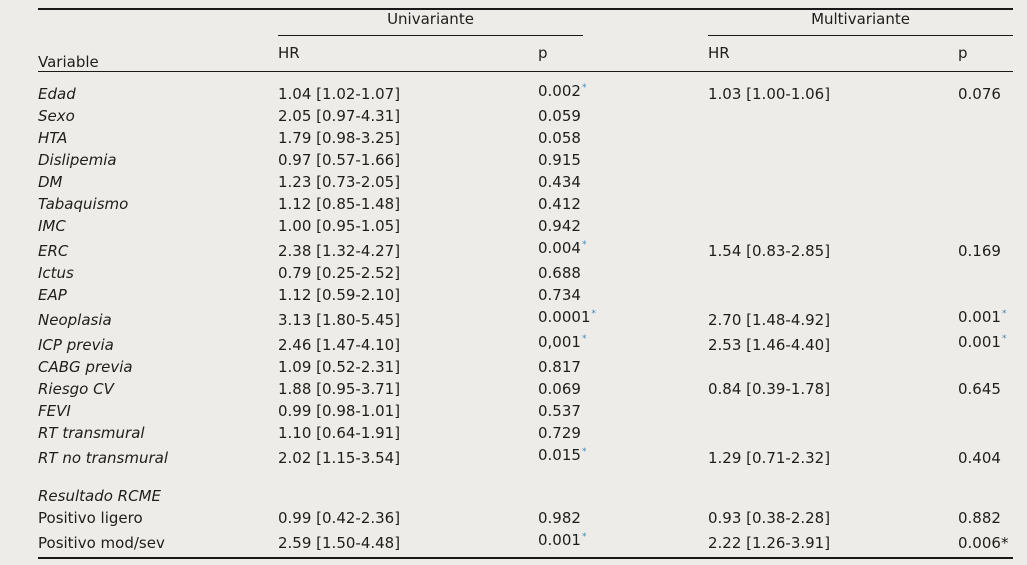  I want to click on univariante-p-cell: 0.688, so click(559, 273).